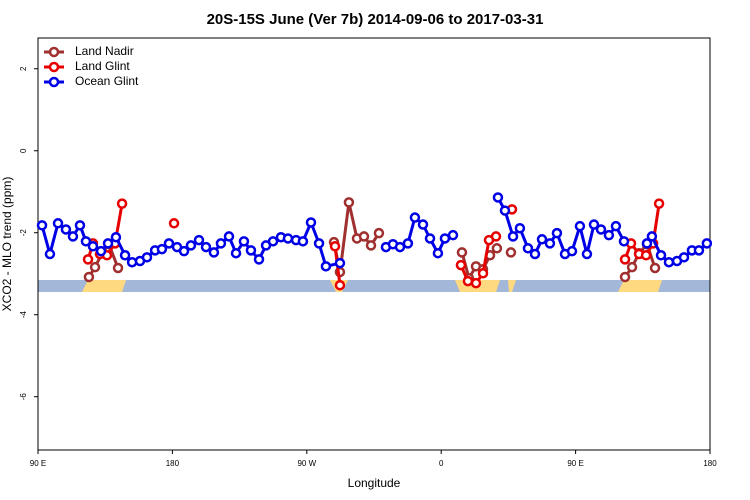  Describe the element at coordinates (23, 68) in the screenshot. I see `y-tick-label: 2` at that location.